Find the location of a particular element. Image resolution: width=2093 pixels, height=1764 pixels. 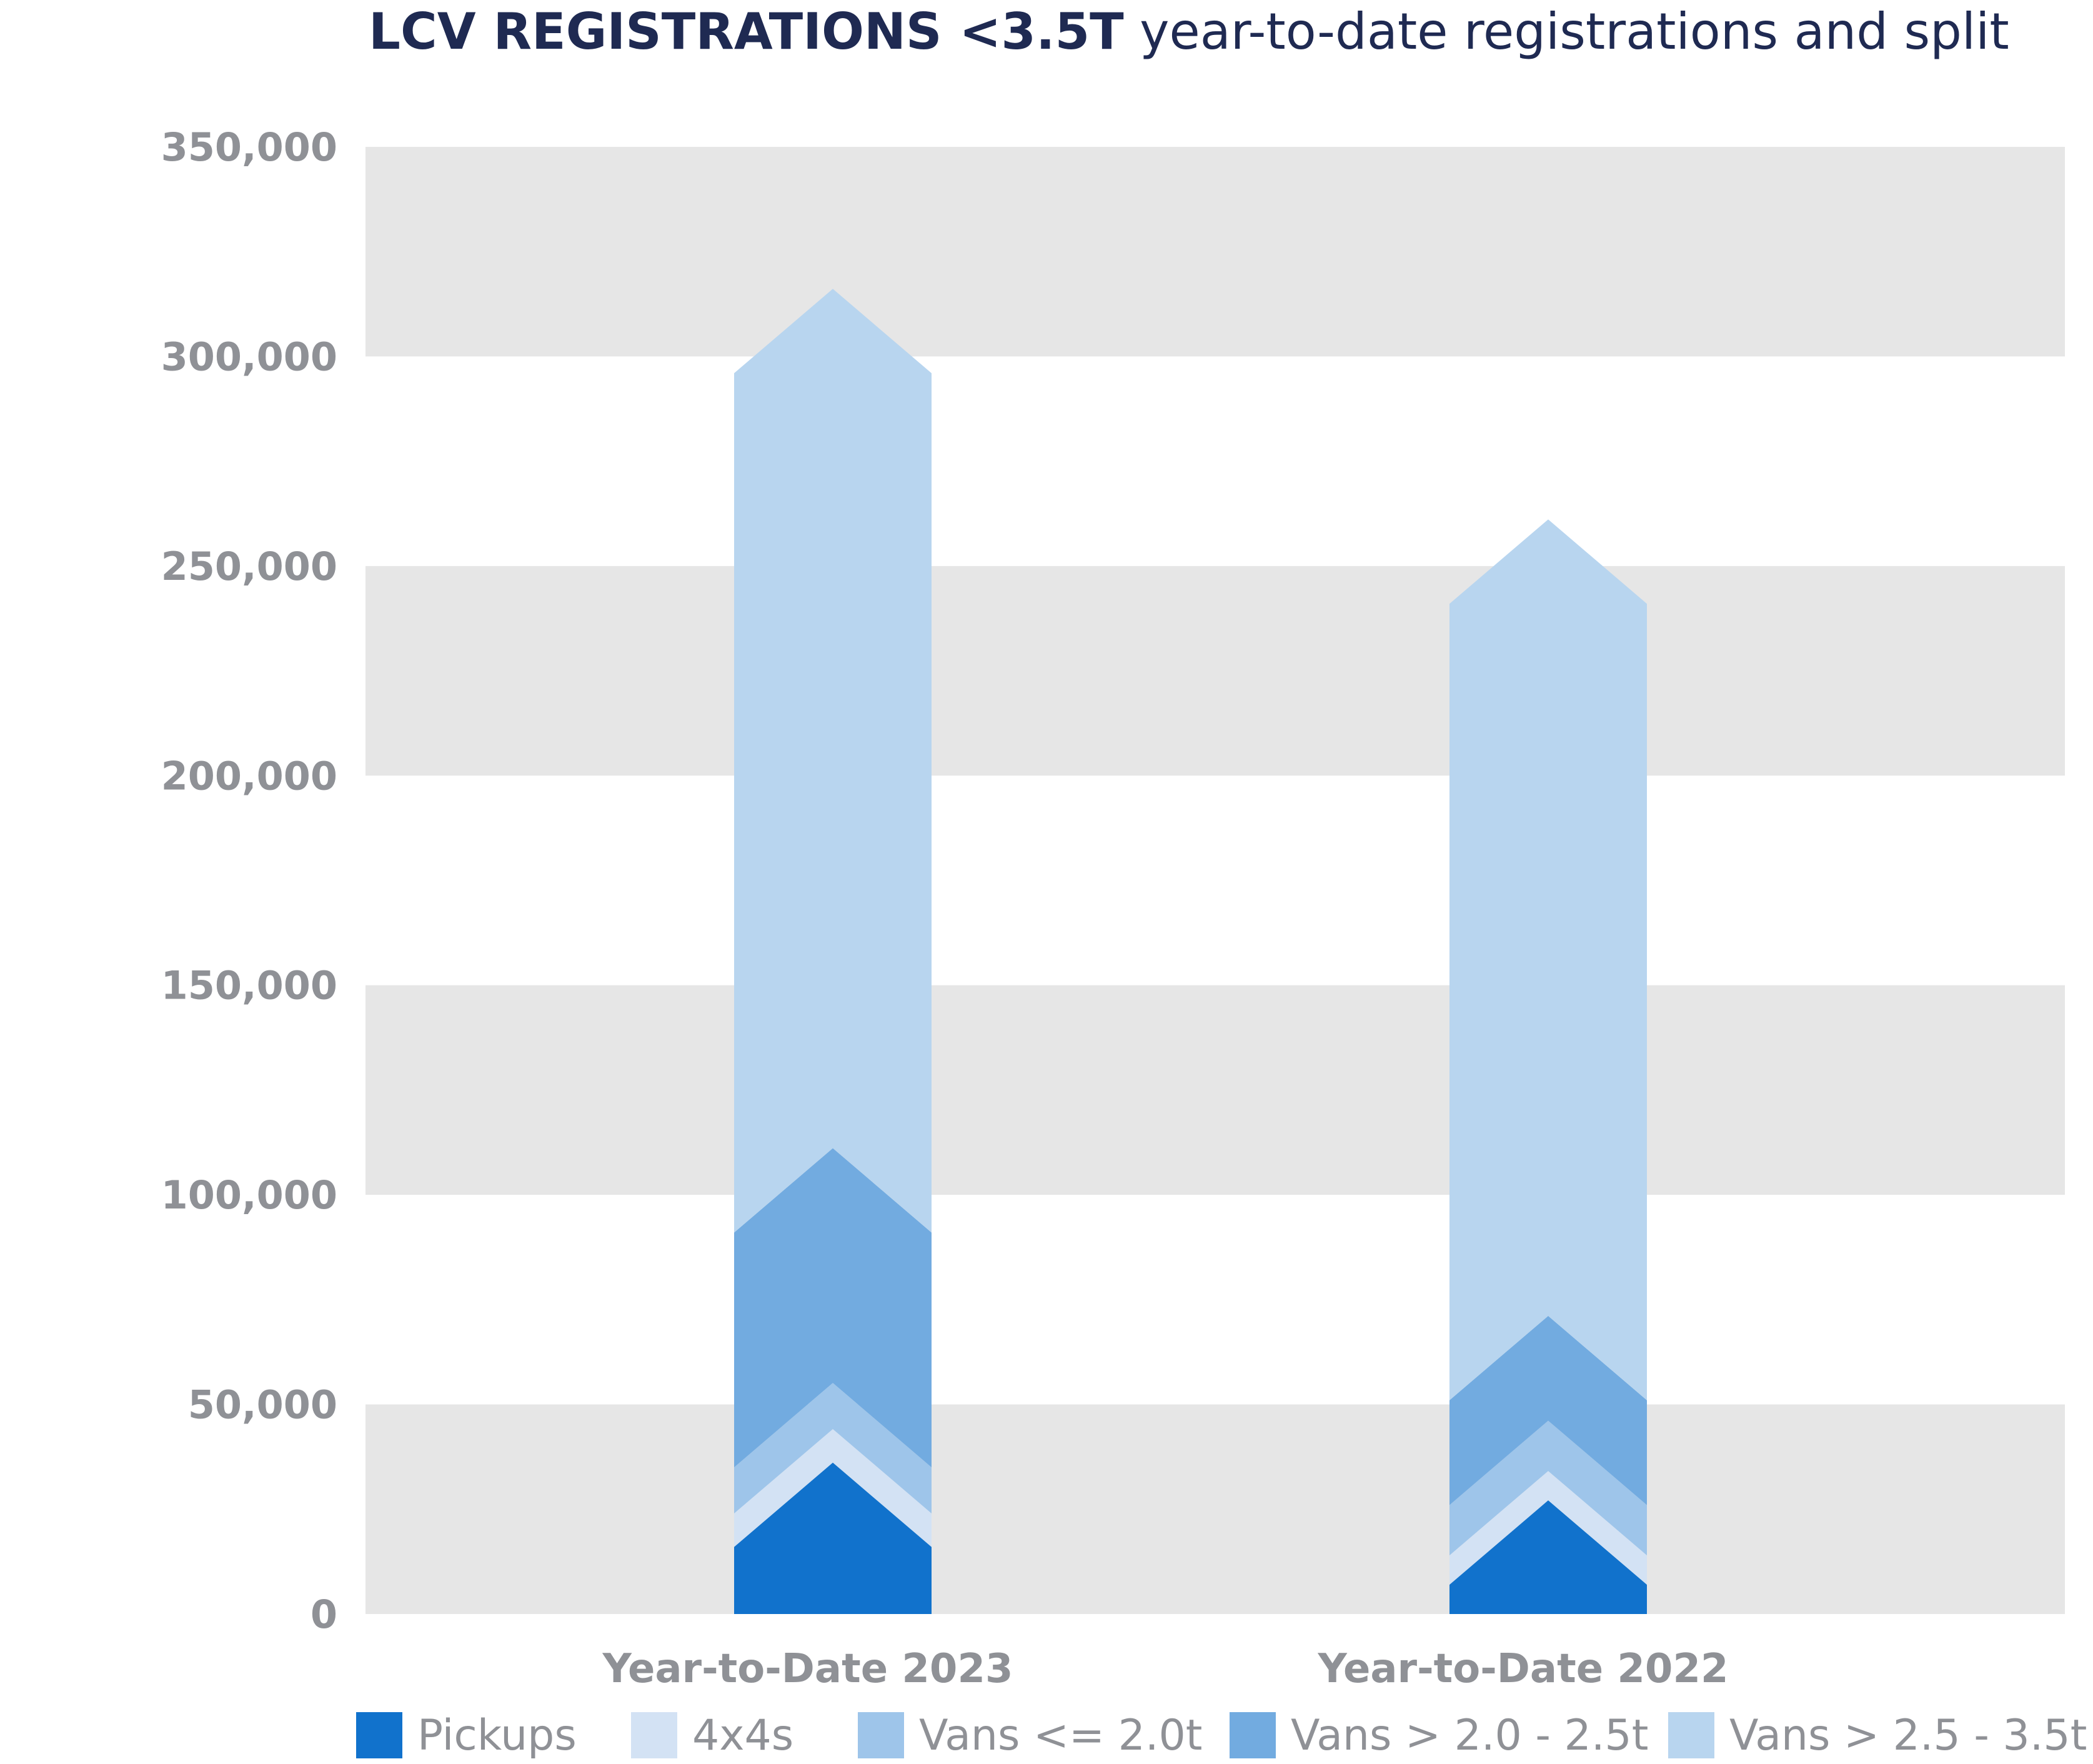

y-tick-label: 250,000 is located at coordinates (249, 566).